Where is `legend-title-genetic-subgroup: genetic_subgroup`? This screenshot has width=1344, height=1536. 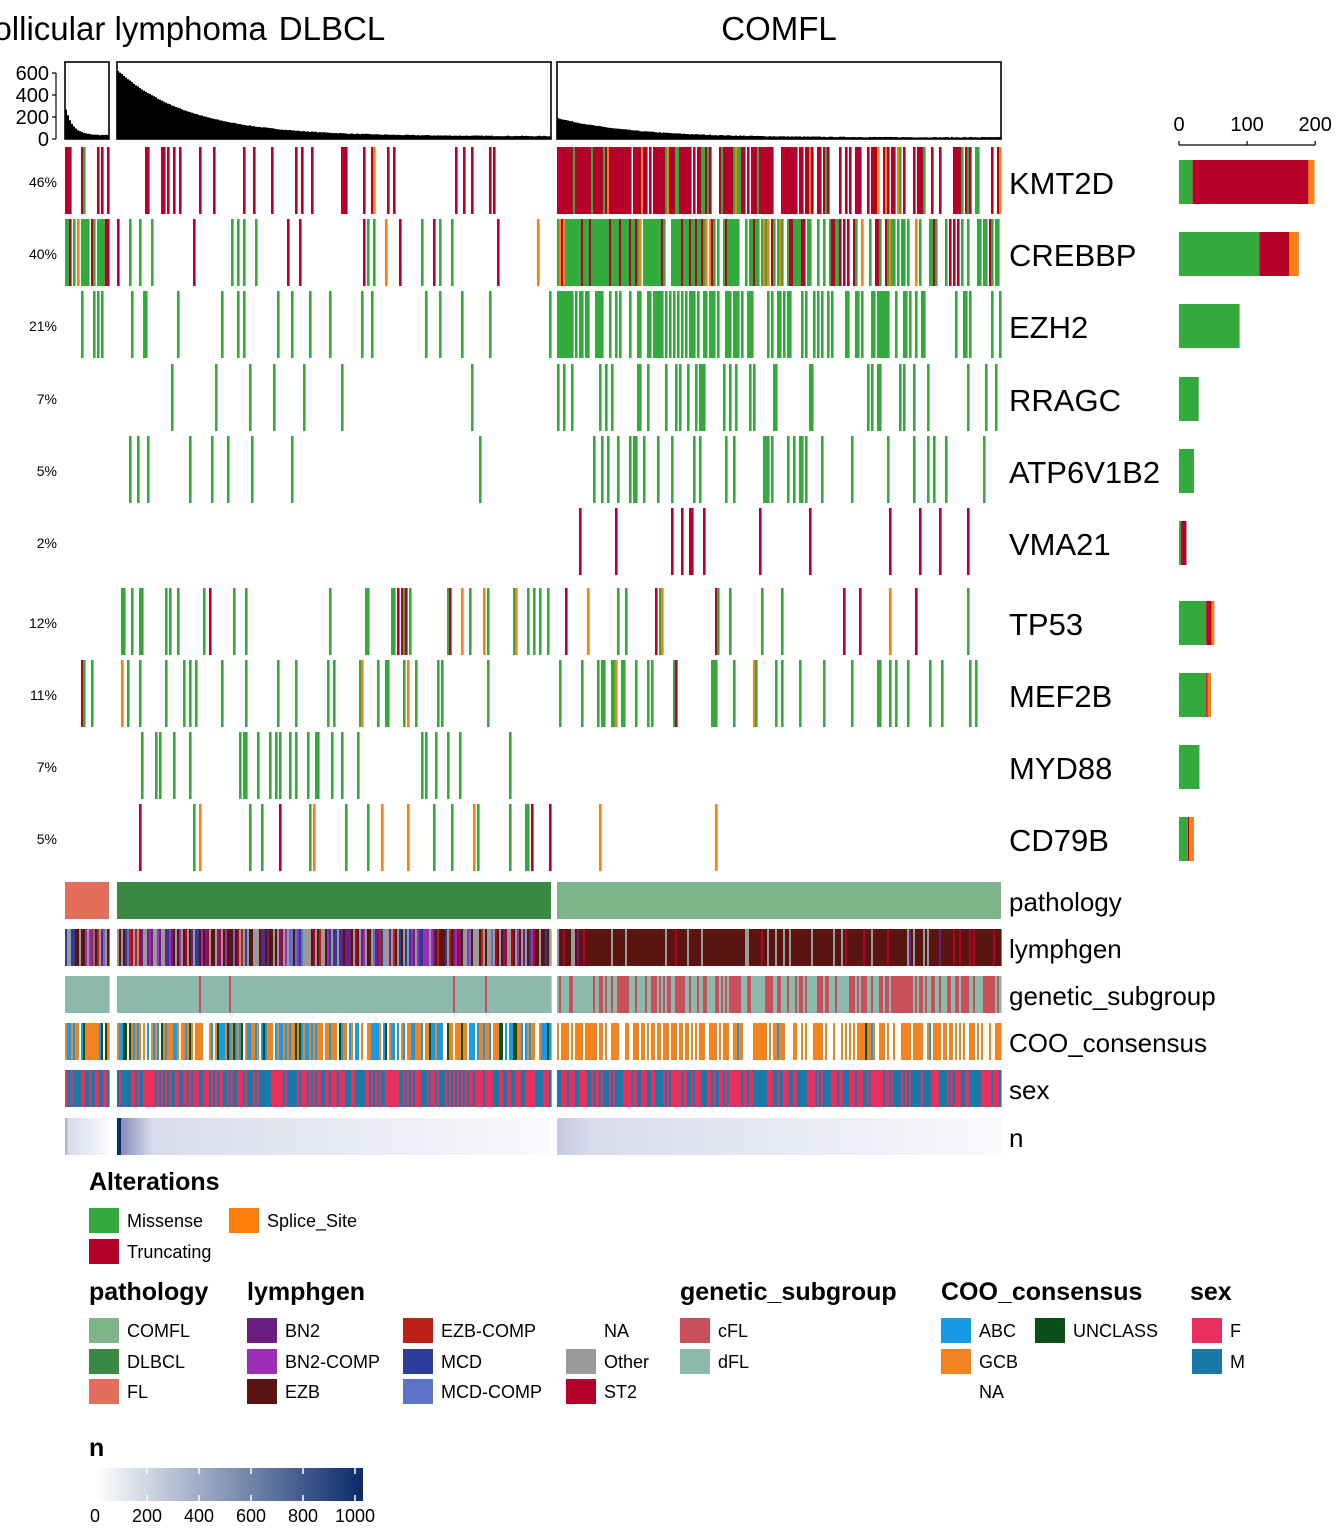 legend-title-genetic-subgroup: genetic_subgroup is located at coordinates (788, 1292).